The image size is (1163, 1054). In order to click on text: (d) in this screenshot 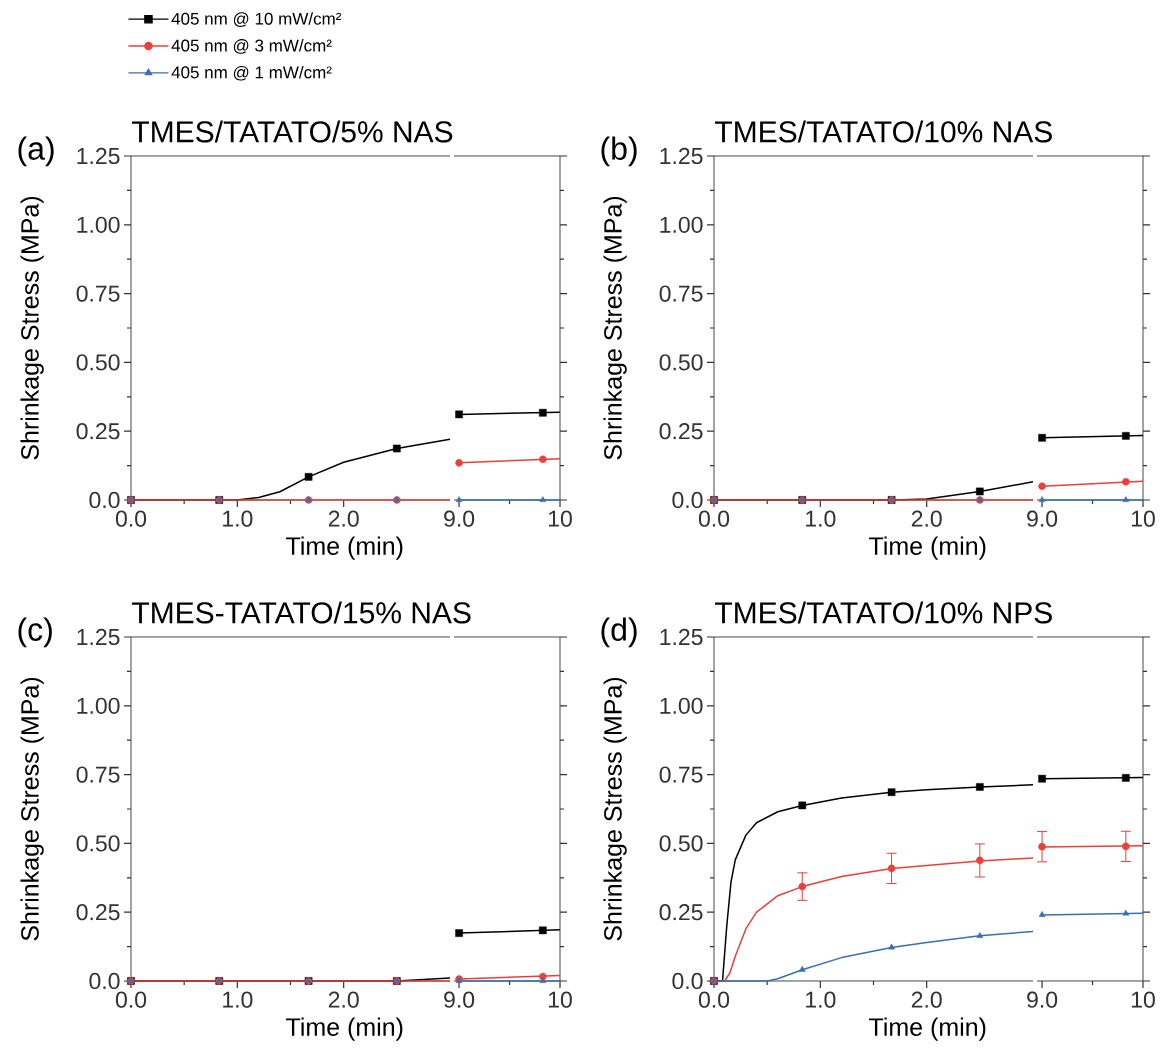, I will do `click(619, 632)`.